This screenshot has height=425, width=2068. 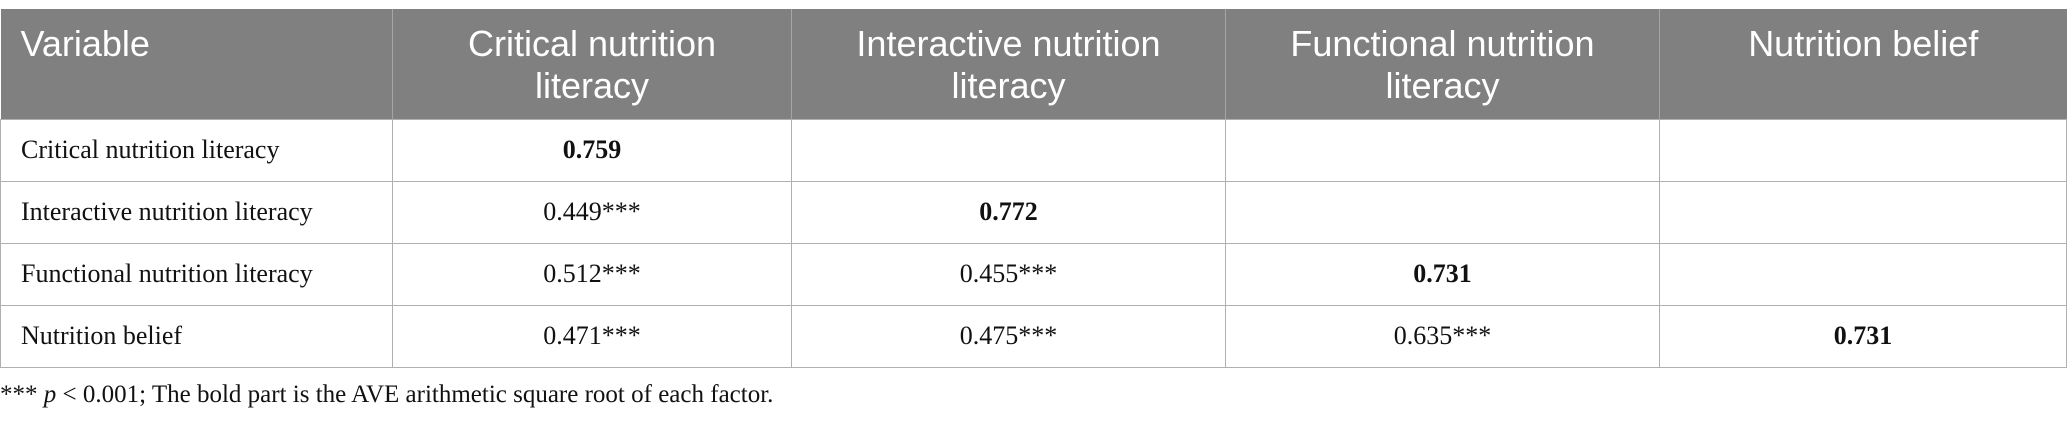 I want to click on cell: 0.759, so click(x=592, y=150).